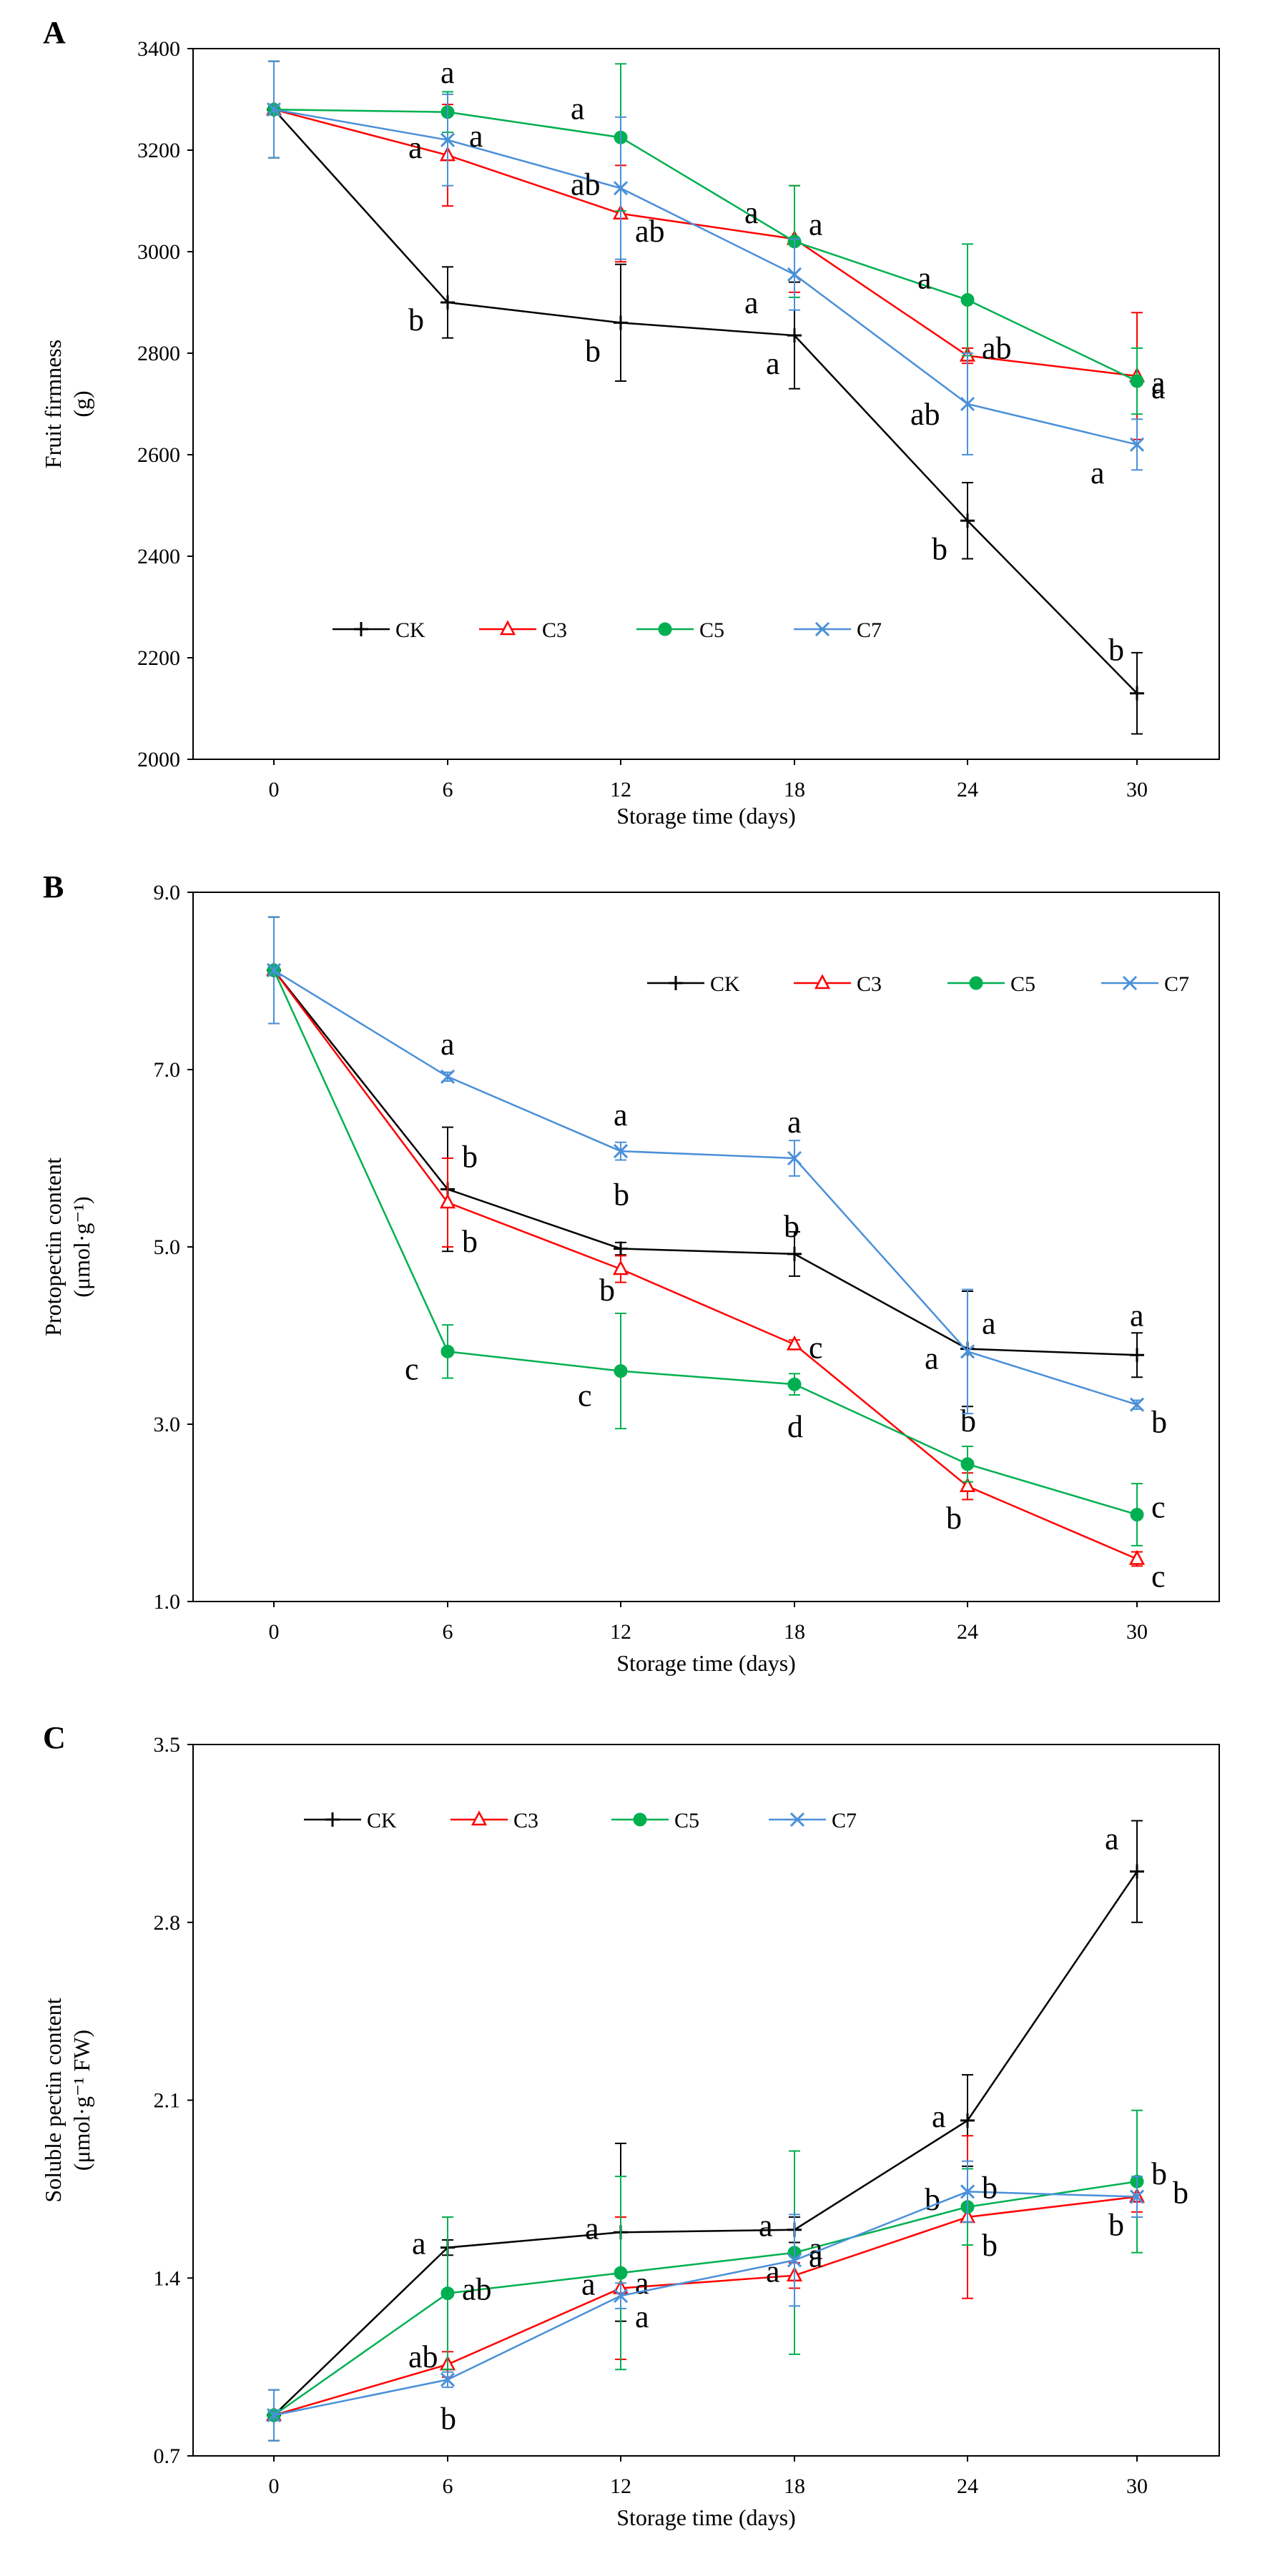 This screenshot has height=2576, width=1270. Describe the element at coordinates (55, 1737) in the screenshot. I see `panel-label: C` at that location.